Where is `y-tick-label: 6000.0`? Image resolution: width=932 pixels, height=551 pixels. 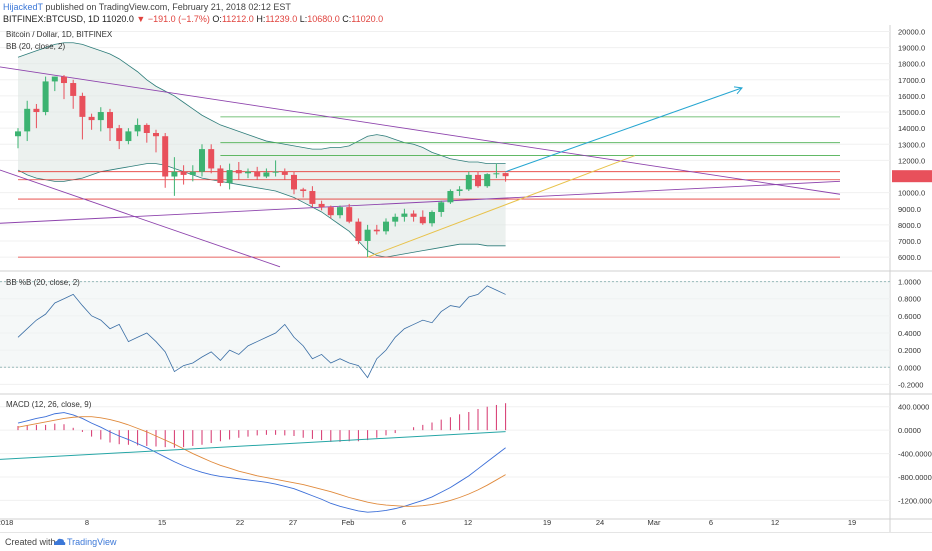
y-tick-label: 6000.0 is located at coordinates (909, 257).